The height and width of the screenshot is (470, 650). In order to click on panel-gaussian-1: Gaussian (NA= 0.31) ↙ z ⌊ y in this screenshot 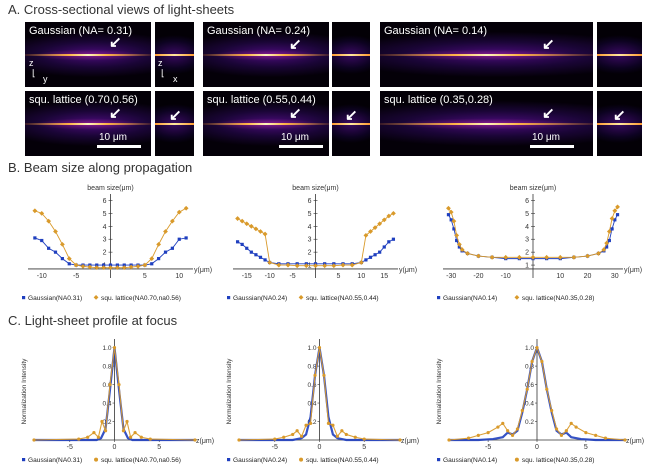, I will do `click(88, 54)`.